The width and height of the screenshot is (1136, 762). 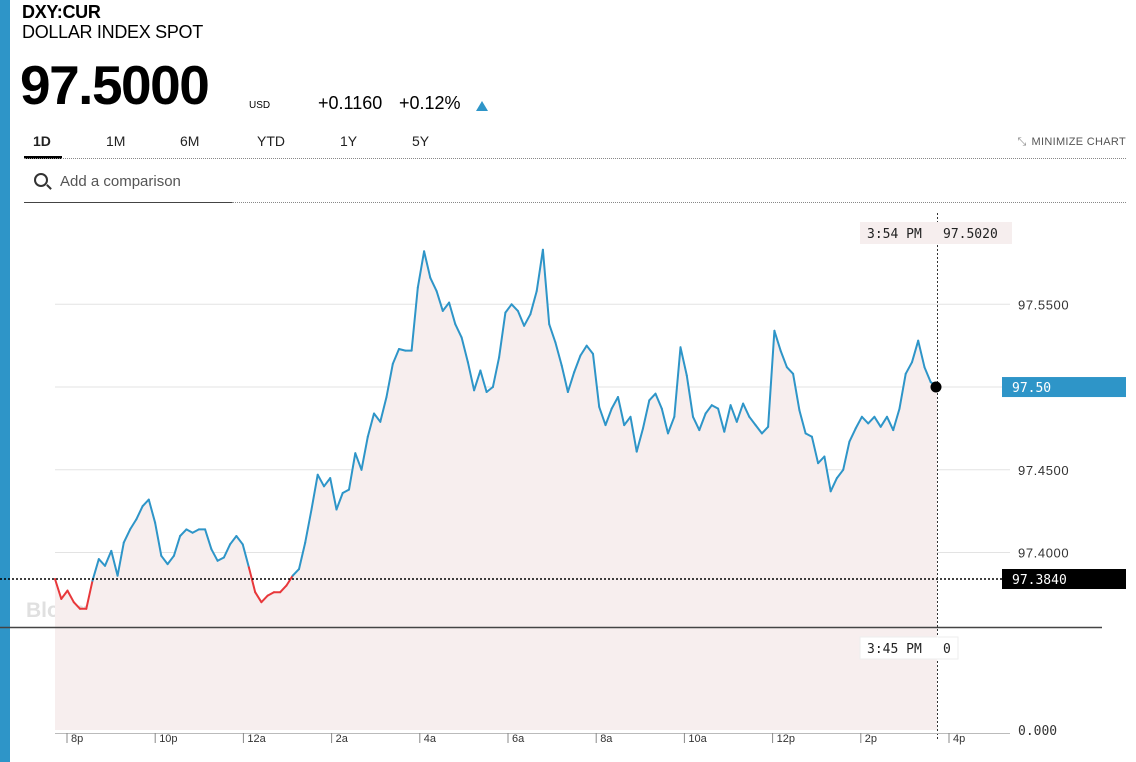 I want to click on x-tick-label: 2a, so click(x=342, y=739).